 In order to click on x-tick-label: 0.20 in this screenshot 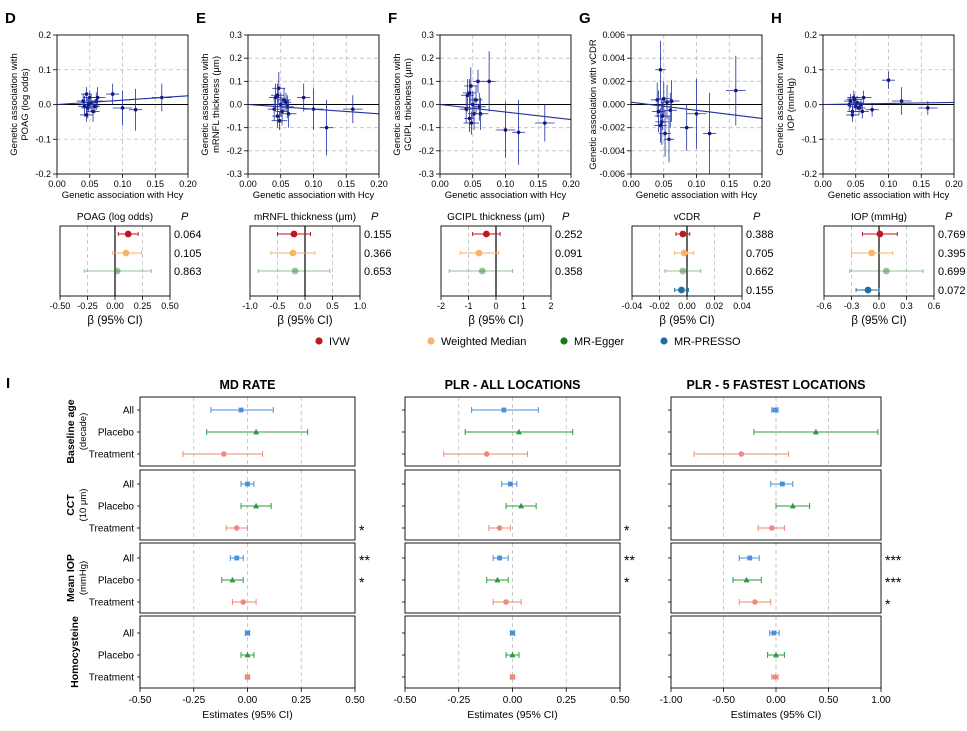, I will do `click(762, 184)`.